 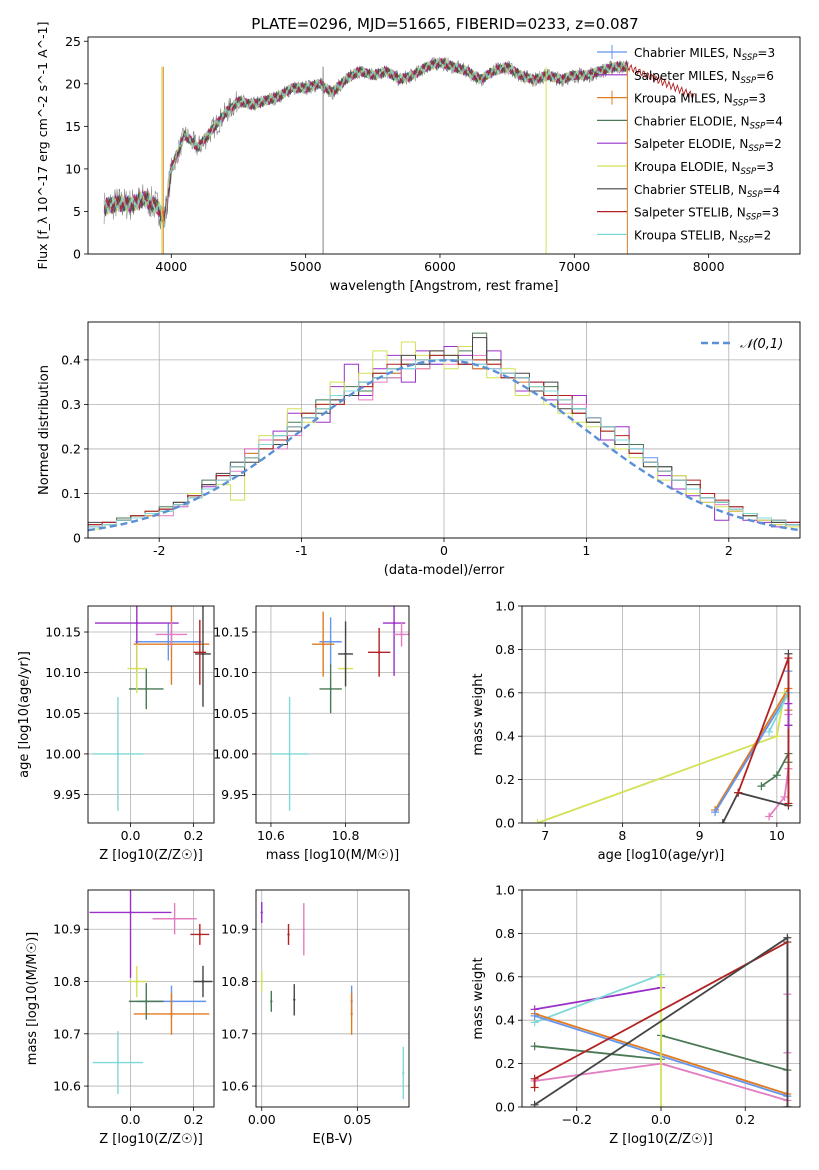 What do you see at coordinates (647, 721) in the screenshot?
I see `massweight-vs-age-axes: 7 8 9 10 0.0 0.2 0.4 0.6 0.8 1.0` at bounding box center [647, 721].